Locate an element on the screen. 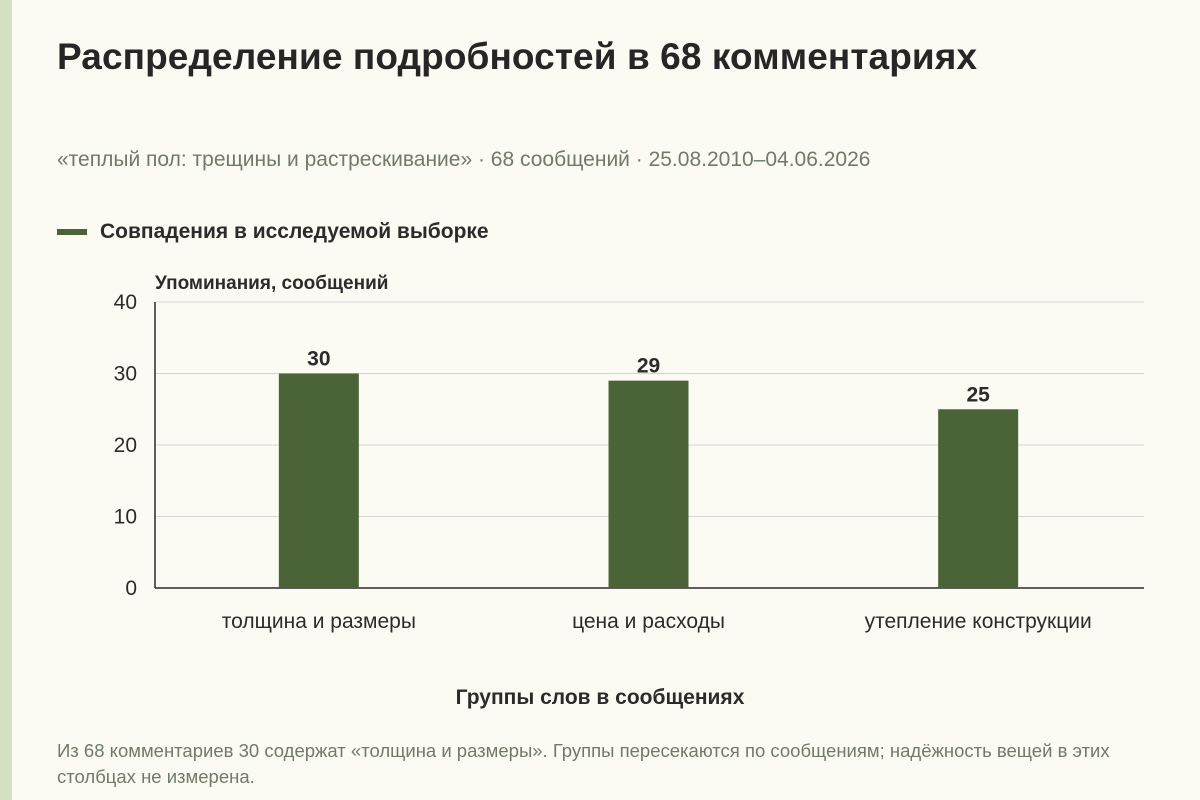  y-ticks: 0 10 20 30 40 is located at coordinates (125, 445).